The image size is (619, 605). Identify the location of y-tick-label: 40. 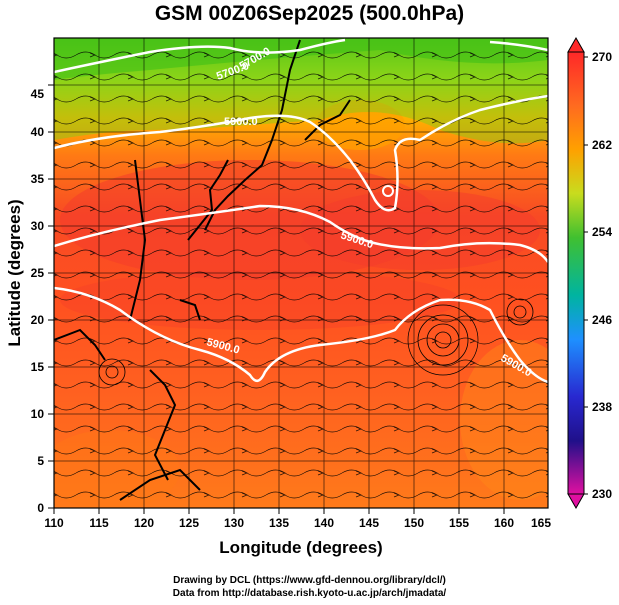
(38, 132).